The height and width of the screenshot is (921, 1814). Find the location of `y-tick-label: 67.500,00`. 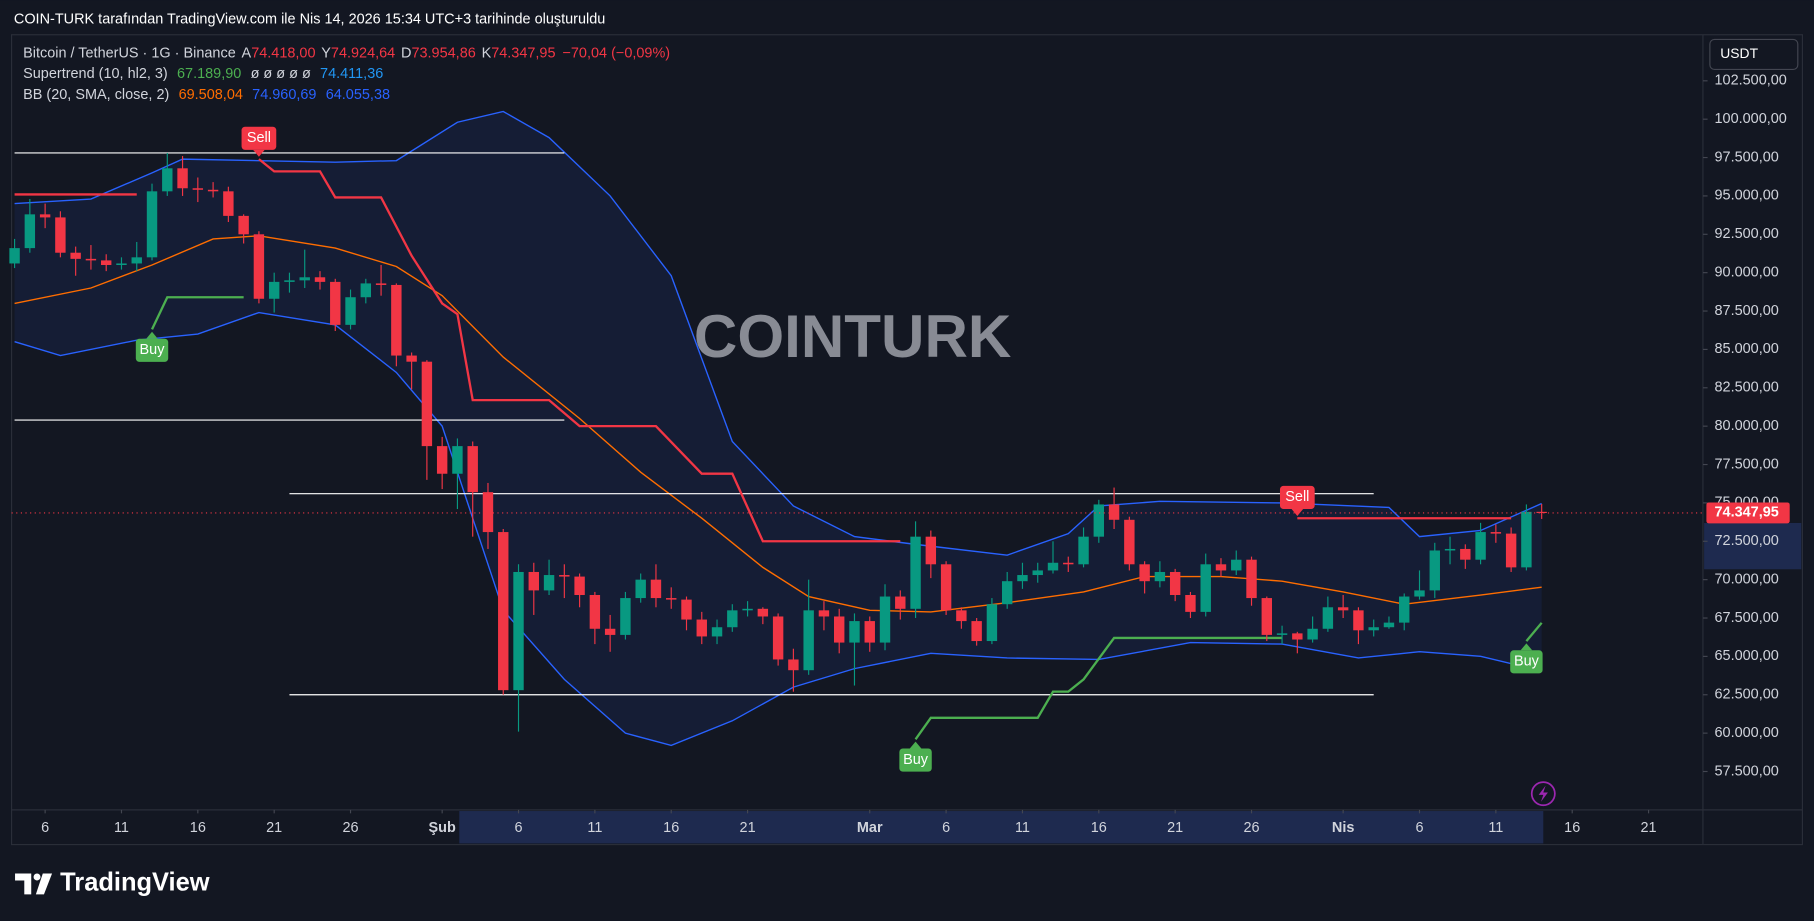

y-tick-label: 67.500,00 is located at coordinates (1747, 618).